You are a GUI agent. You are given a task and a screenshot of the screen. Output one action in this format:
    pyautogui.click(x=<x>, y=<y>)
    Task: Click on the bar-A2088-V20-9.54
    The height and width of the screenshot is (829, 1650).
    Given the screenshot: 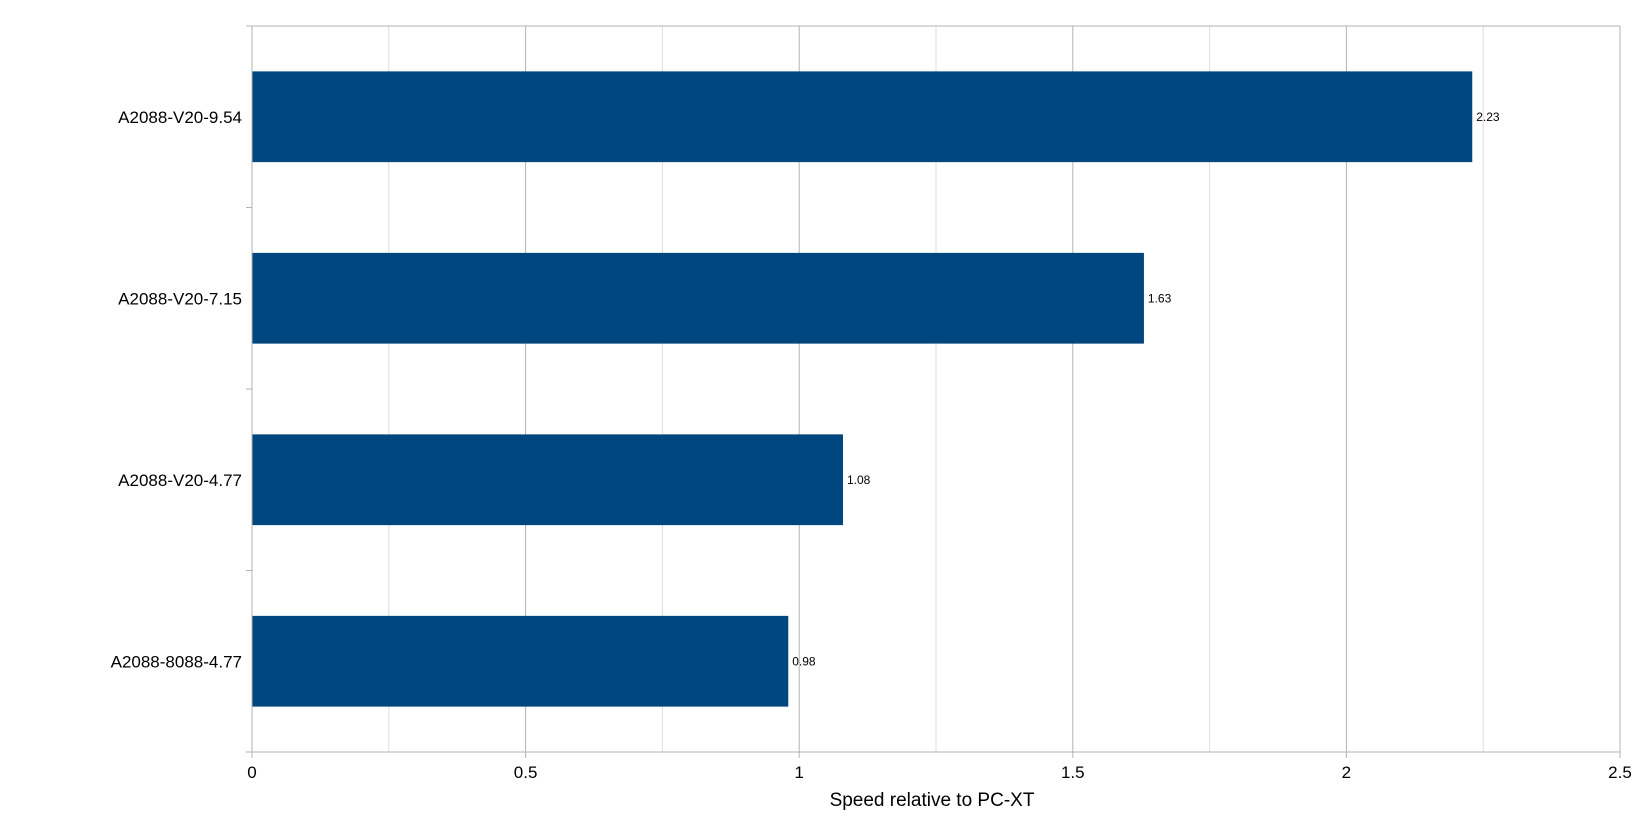 What is the action you would take?
    pyautogui.click(x=862, y=117)
    